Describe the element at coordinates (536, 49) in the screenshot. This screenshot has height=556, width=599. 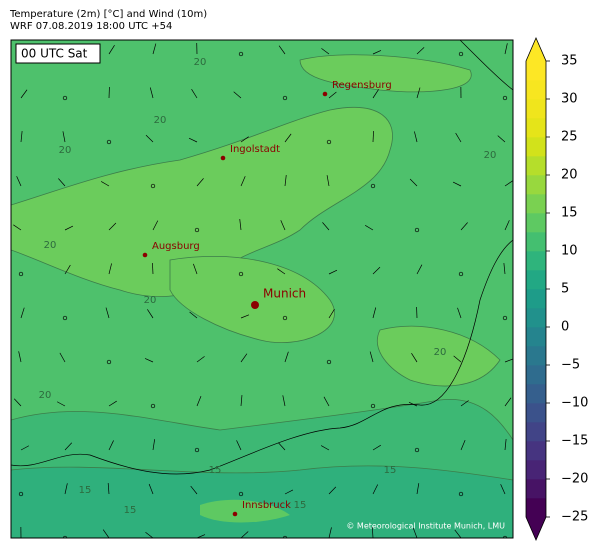
I see `colorbar-extend-over` at that location.